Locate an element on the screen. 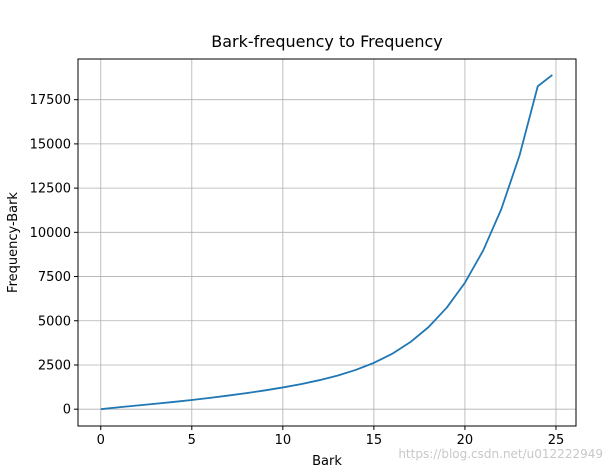 Image resolution: width=609 pixels, height=475 pixels. y-tick-label: 17500 is located at coordinates (50, 100).